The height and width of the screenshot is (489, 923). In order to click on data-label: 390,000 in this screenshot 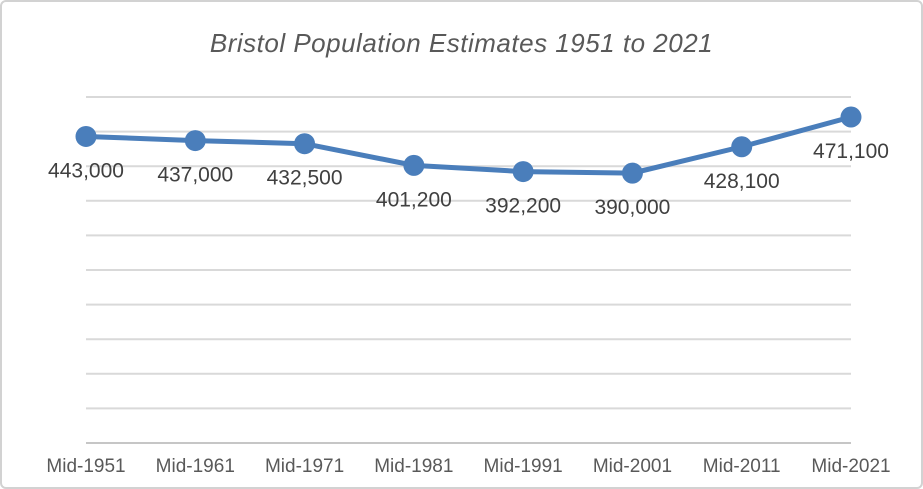, I will do `click(632, 207)`.